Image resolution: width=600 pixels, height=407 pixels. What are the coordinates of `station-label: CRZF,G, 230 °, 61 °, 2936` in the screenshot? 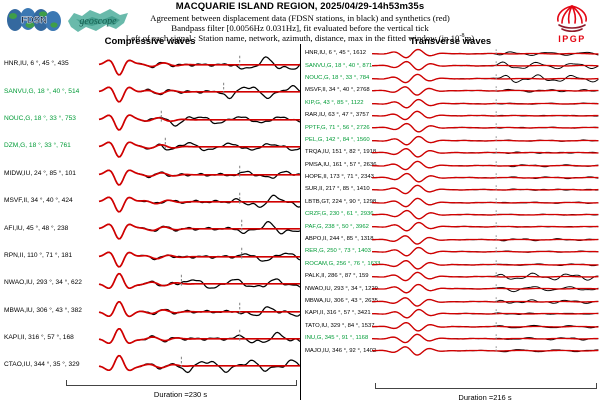 It's located at (339, 214).